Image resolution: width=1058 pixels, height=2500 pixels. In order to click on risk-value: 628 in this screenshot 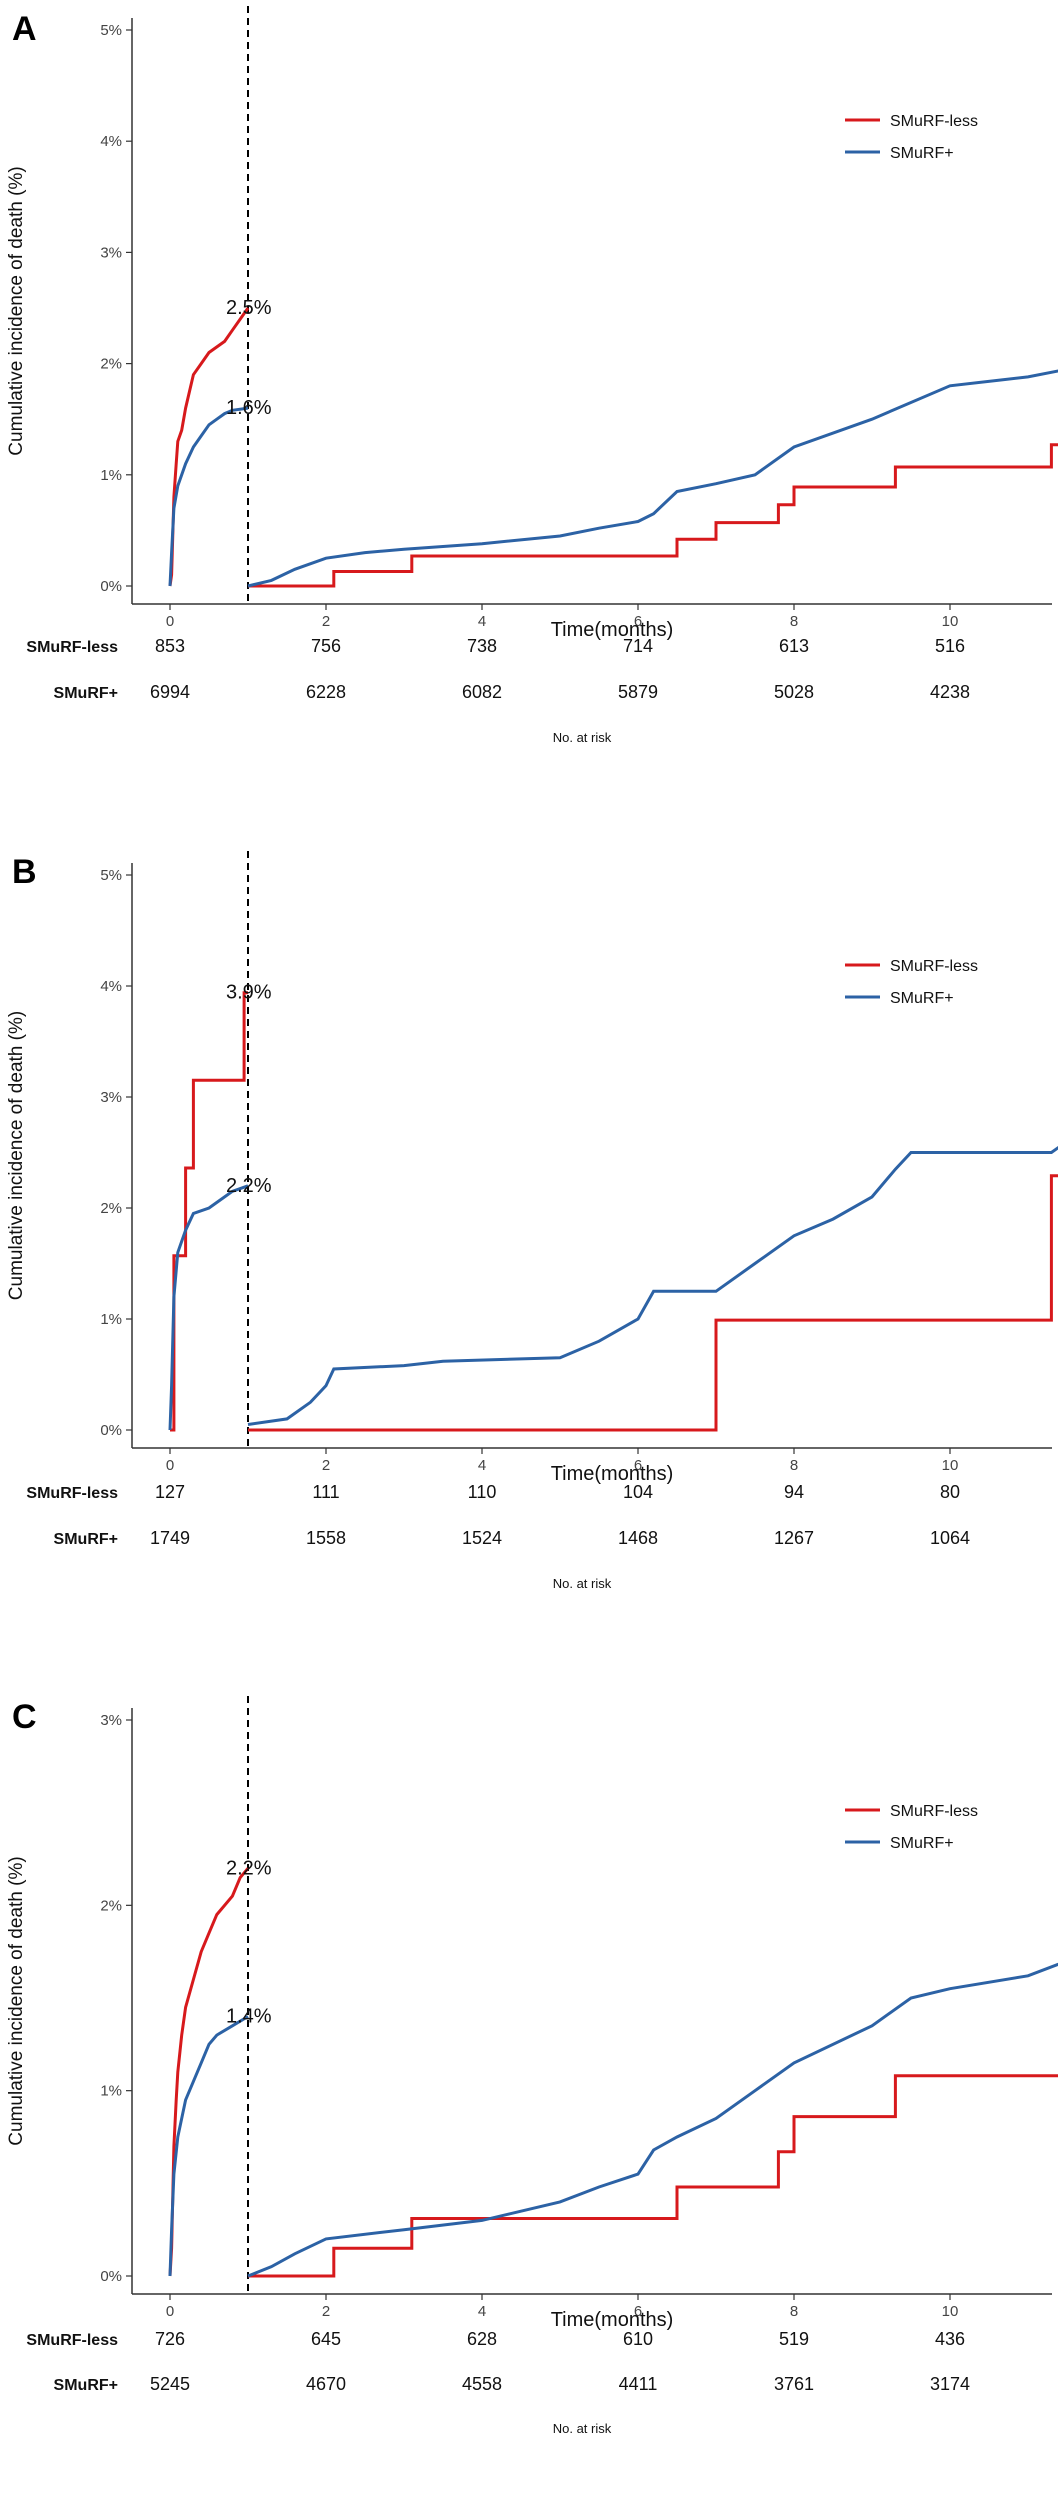, I will do `click(482, 2339)`.